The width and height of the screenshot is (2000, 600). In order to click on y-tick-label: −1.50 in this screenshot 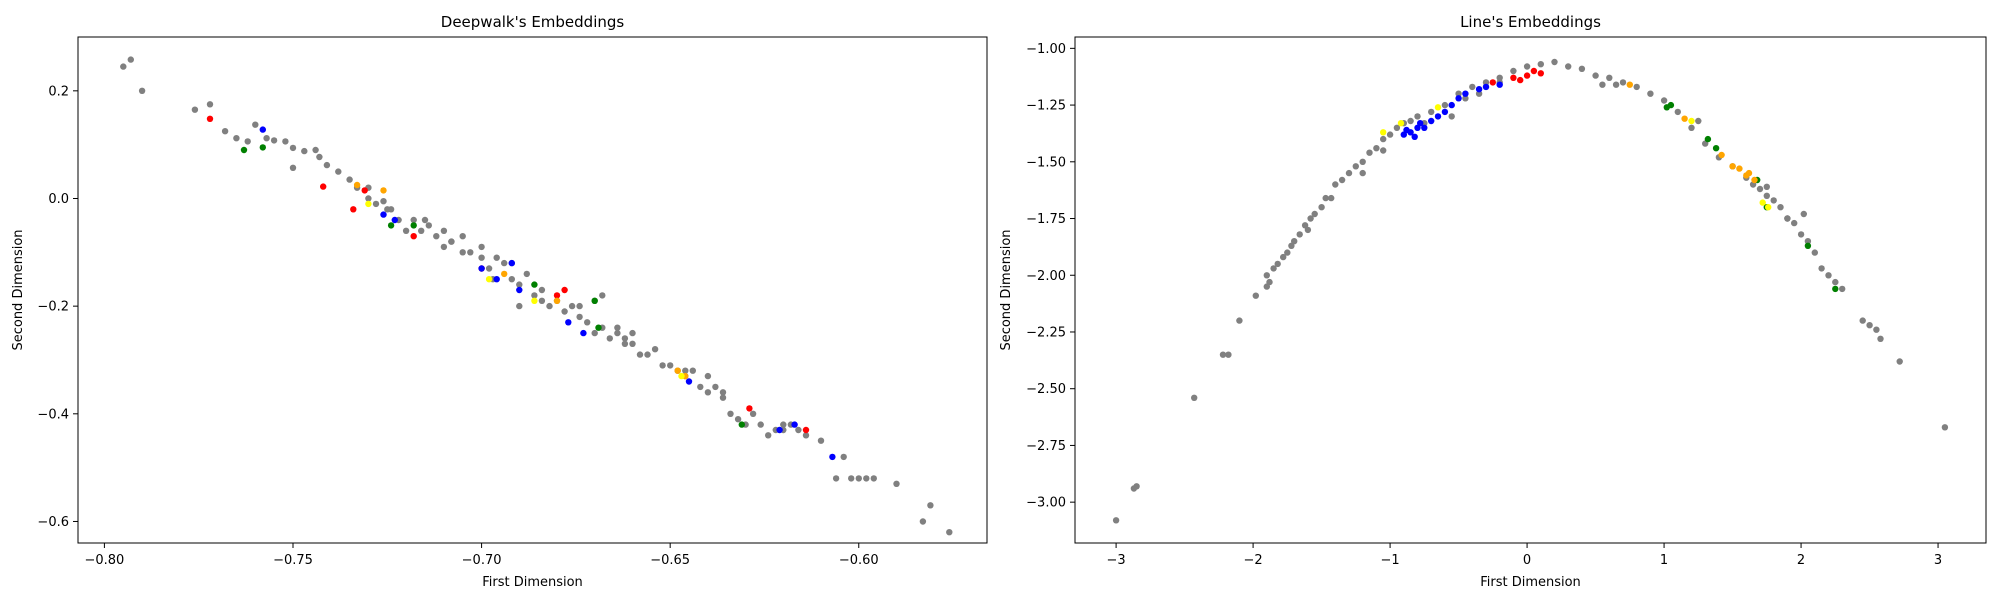, I will do `click(1046, 162)`.